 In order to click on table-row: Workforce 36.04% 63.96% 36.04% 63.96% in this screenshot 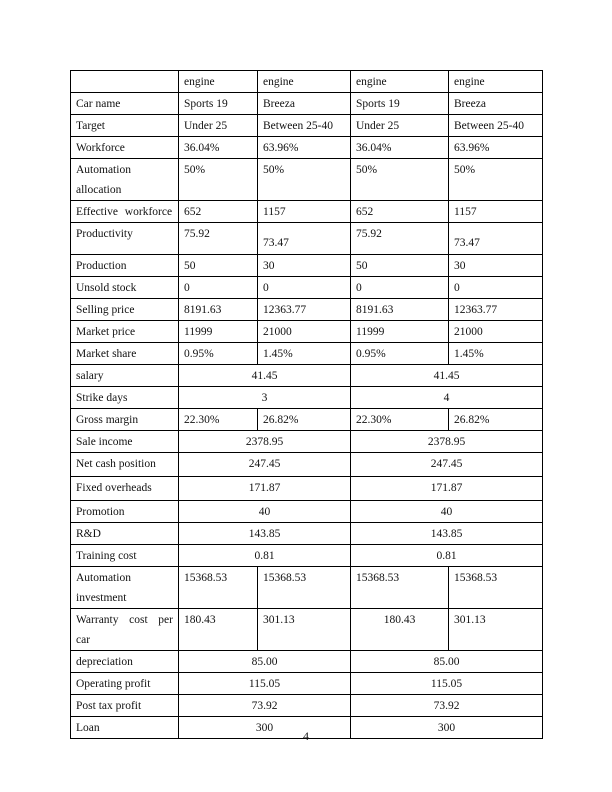, I will do `click(306, 147)`.